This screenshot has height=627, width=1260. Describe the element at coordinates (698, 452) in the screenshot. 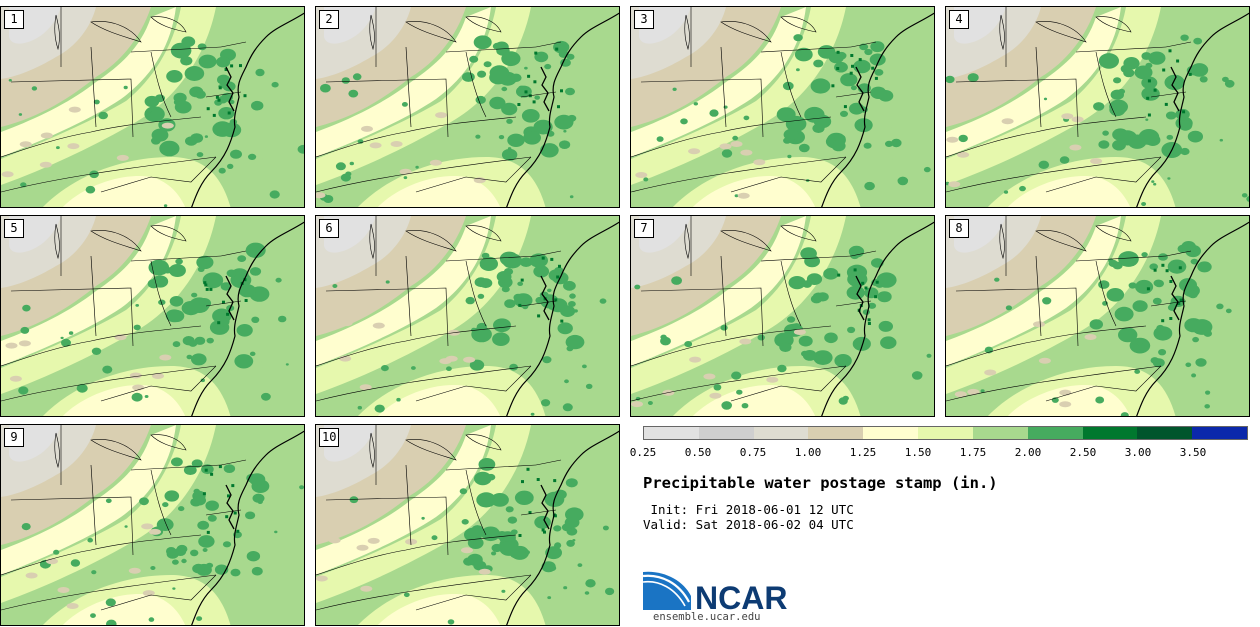

I see `colorbar-tick-label: 0.50` at that location.